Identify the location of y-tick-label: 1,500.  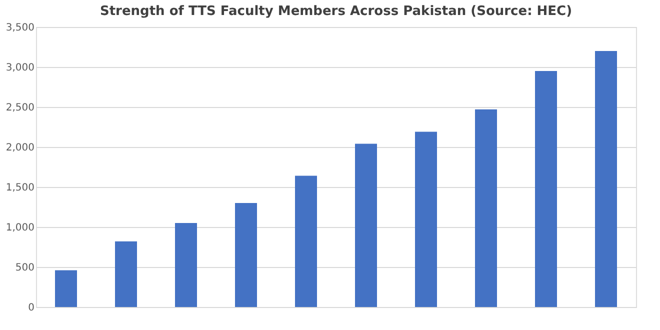
(20, 188).